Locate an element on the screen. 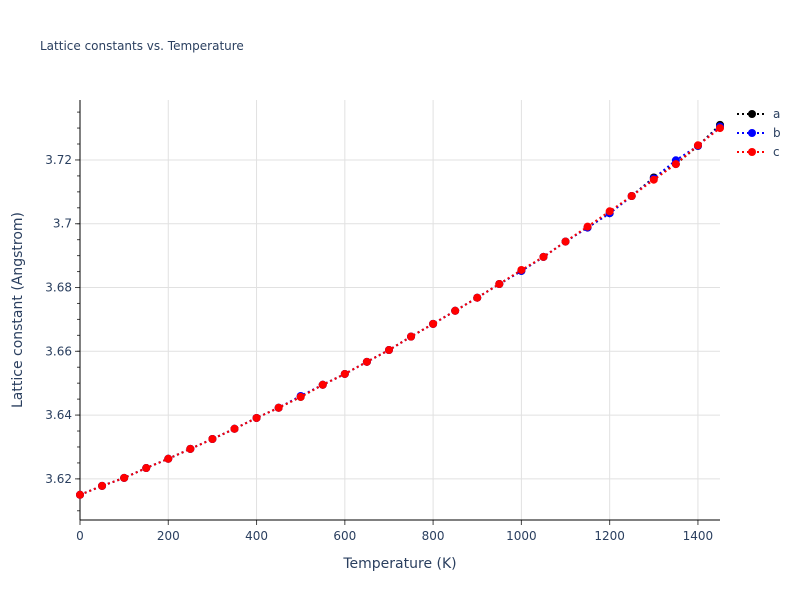 The image size is (800, 604). legend: abc is located at coordinates (759, 133).